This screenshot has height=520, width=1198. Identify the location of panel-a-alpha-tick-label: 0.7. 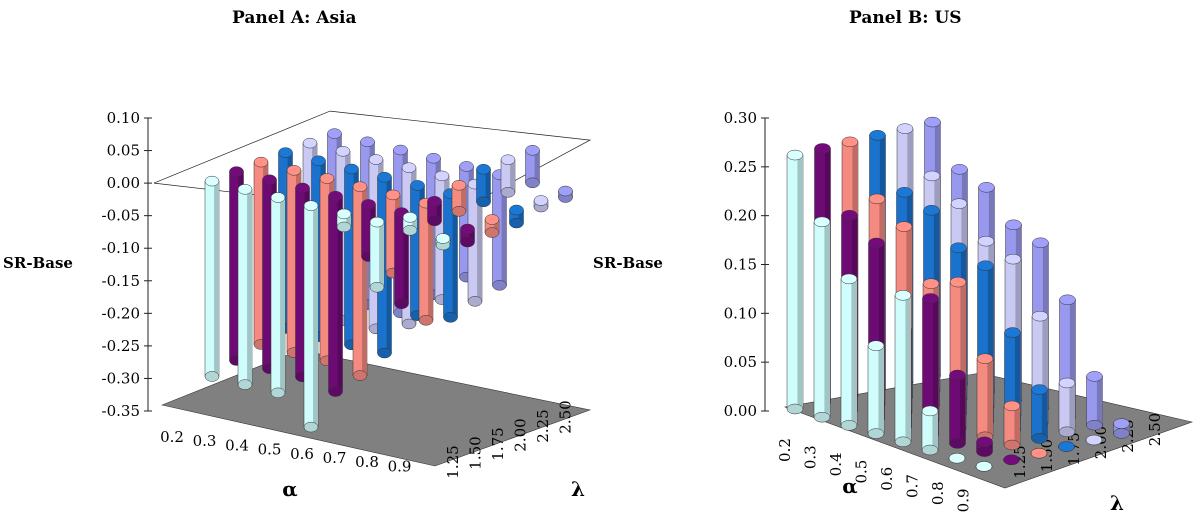
(335, 458).